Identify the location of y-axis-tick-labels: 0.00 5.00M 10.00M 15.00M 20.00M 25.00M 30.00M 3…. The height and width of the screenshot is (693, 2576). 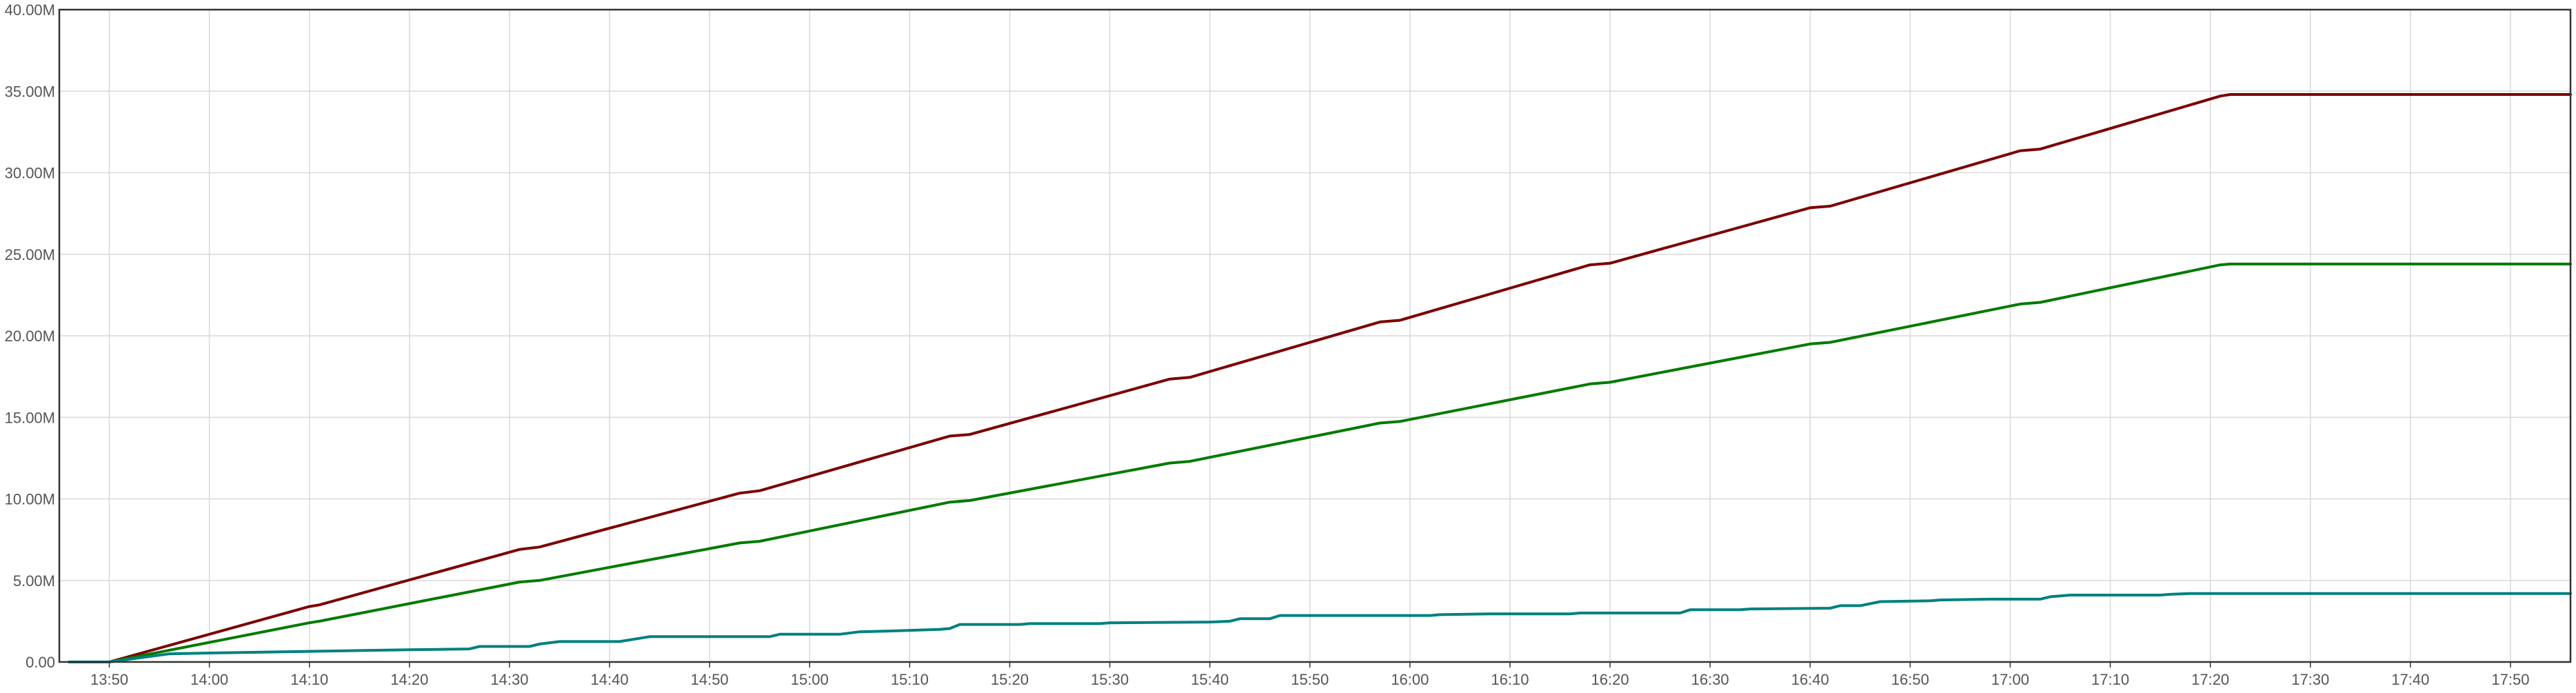
(30, 336).